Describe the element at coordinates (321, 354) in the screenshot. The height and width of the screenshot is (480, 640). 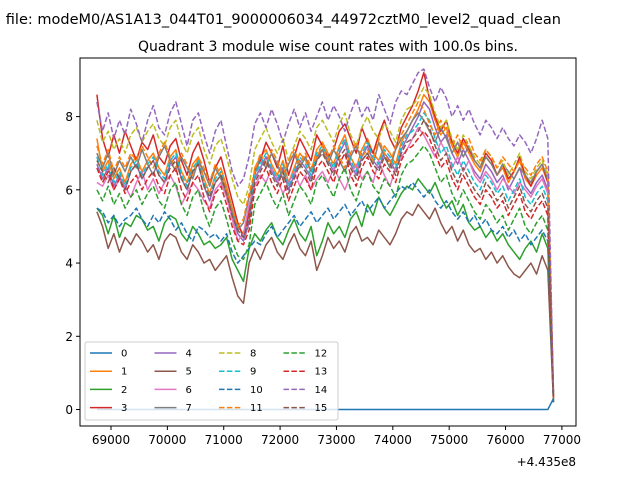
I see `legend-label-12: 12` at that location.